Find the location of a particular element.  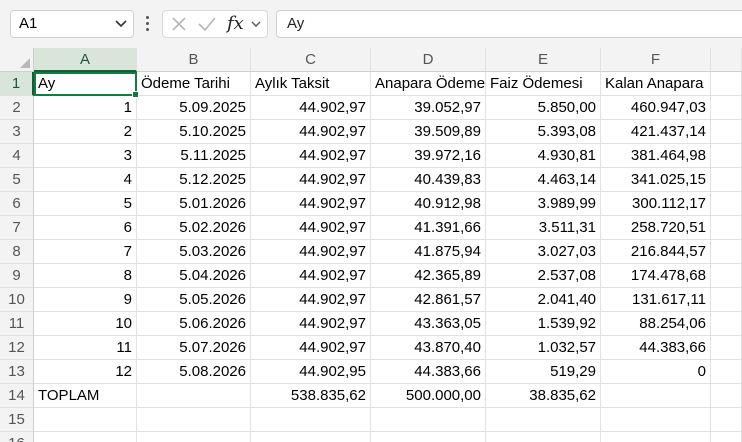

cell-f13: 0 is located at coordinates (656, 372).